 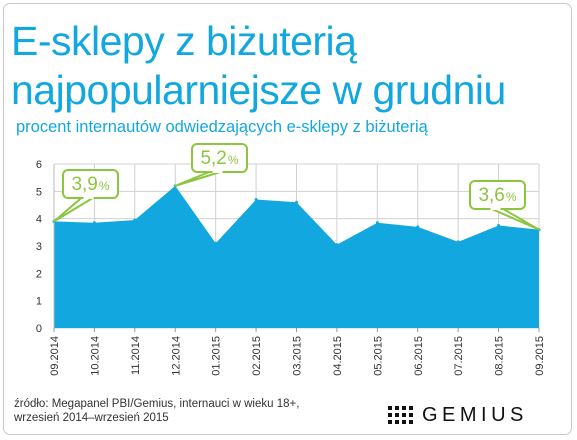 I want to click on x-tick-label: 09.2014, so click(x=55, y=356).